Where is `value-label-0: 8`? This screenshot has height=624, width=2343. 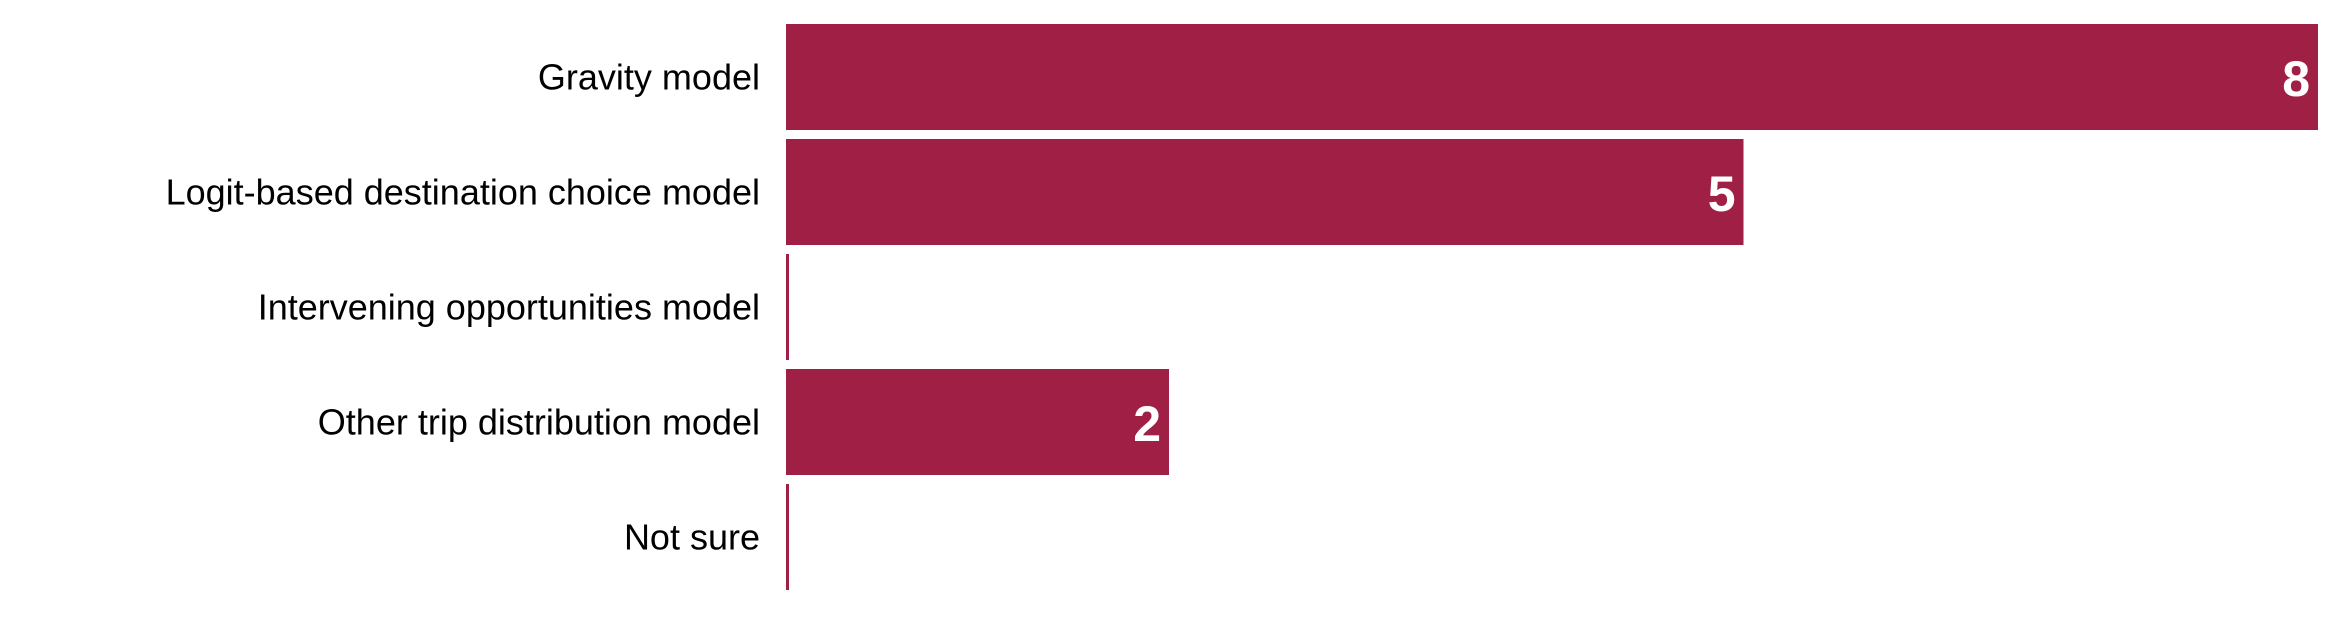
value-label-0: 8 is located at coordinates (2296, 79).